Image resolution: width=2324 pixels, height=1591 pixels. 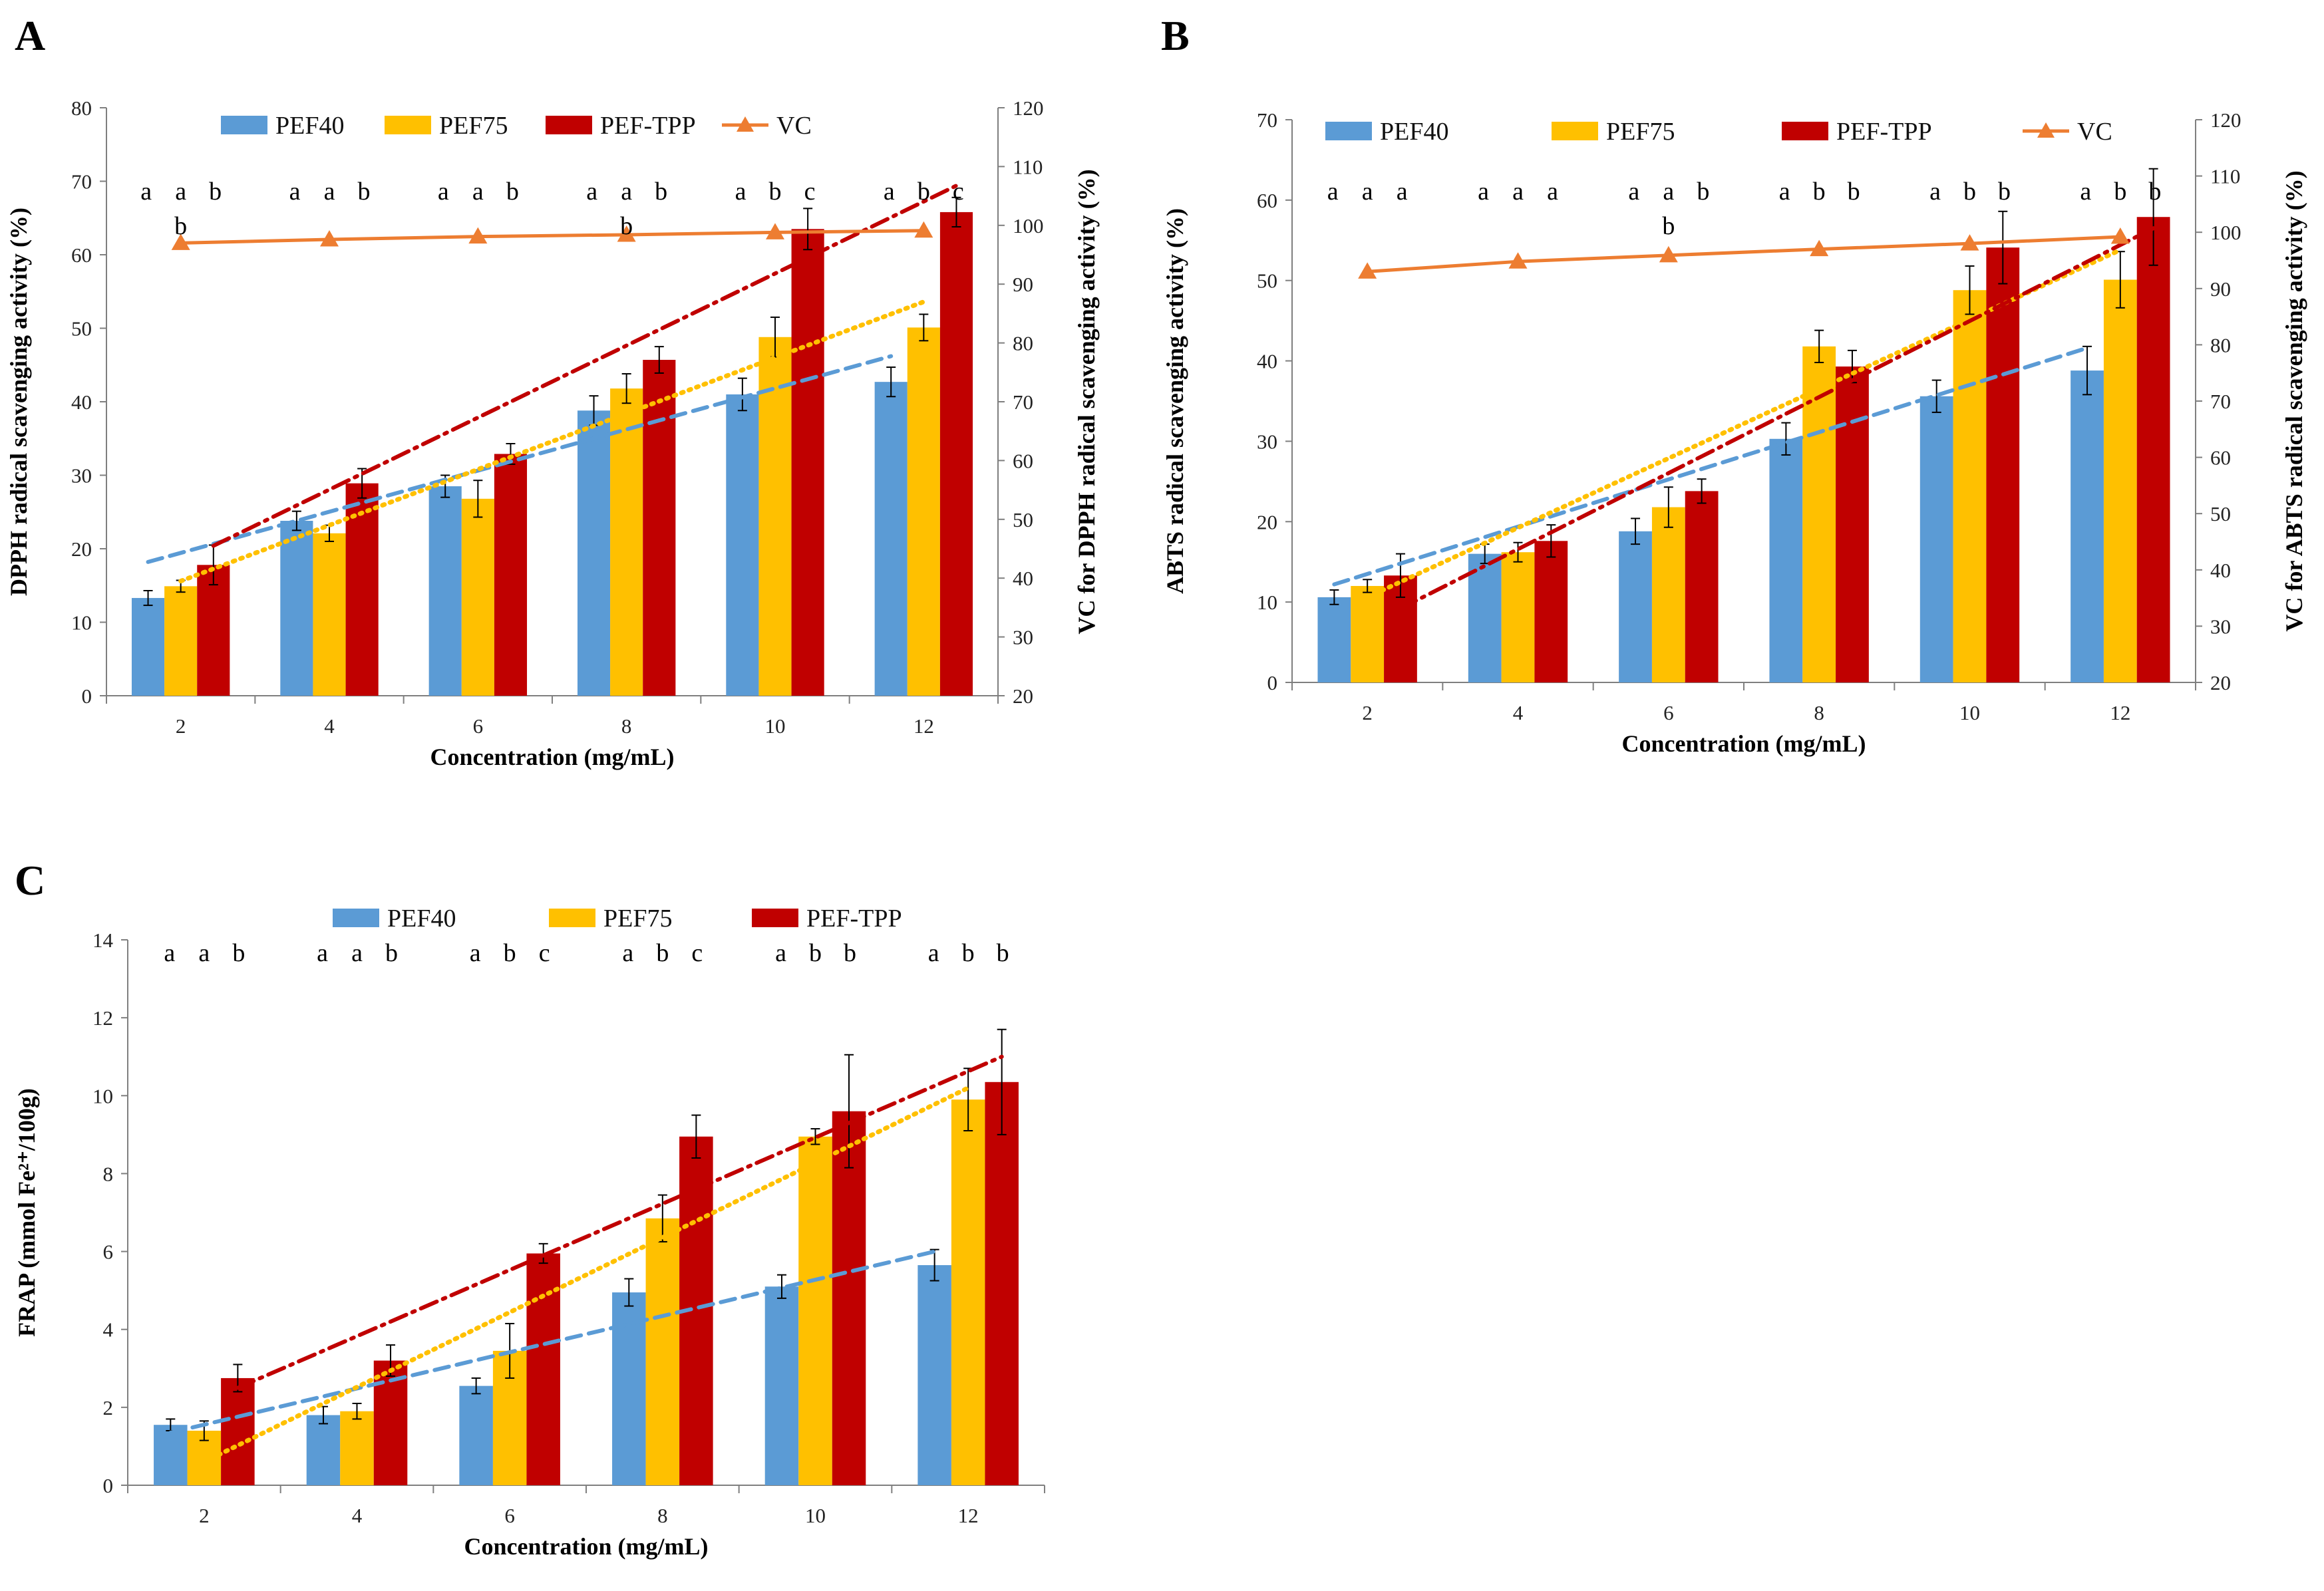 What do you see at coordinates (81, 402) in the screenshot?
I see `y-tick-label: 40` at bounding box center [81, 402].